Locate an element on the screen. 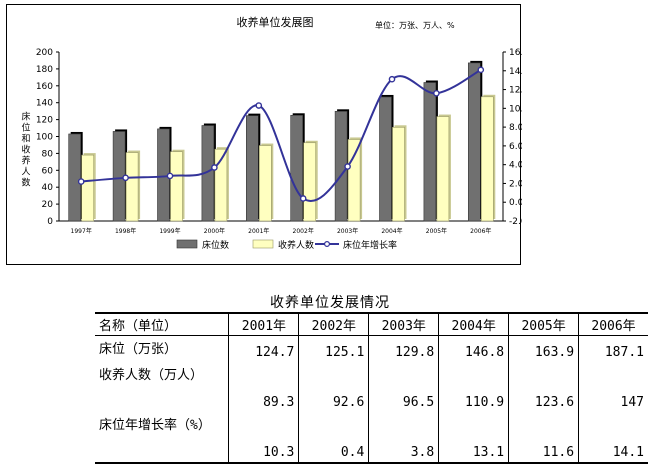 The height and width of the screenshot is (465, 648). y-axis-label-char: 和 is located at coordinates (25, 139).